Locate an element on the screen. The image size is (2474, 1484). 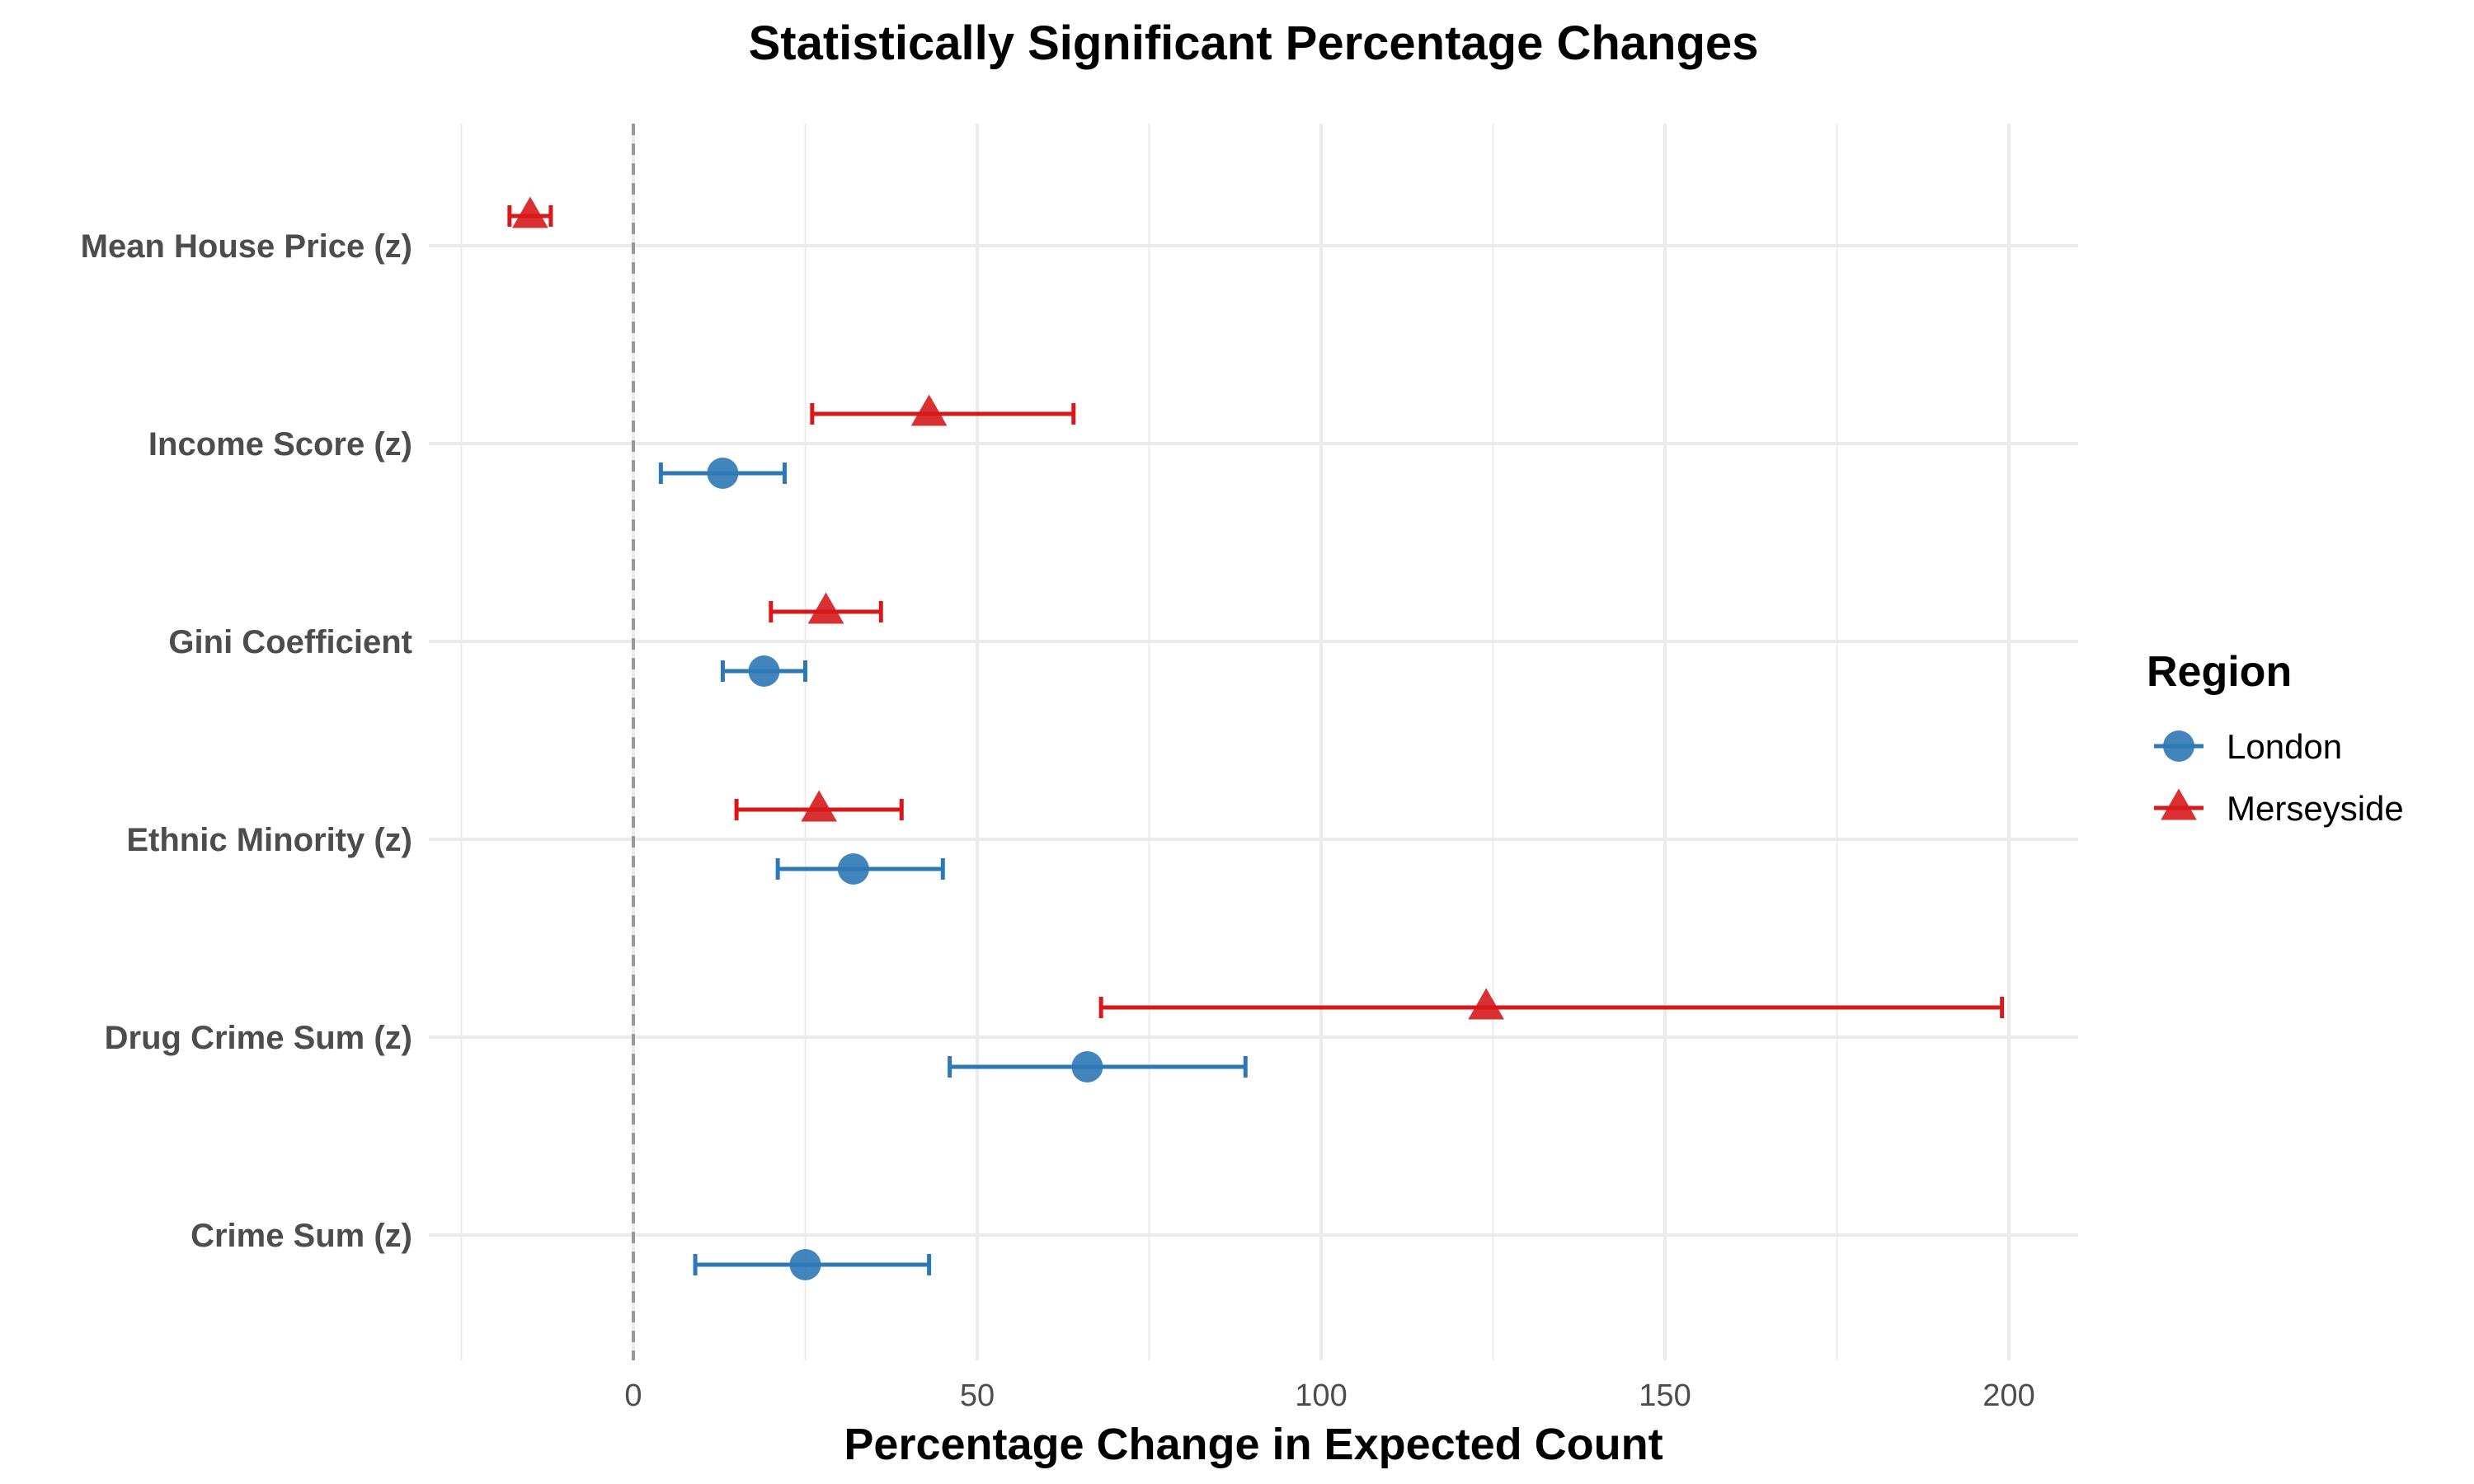
legend-title: Region is located at coordinates (2219, 672).